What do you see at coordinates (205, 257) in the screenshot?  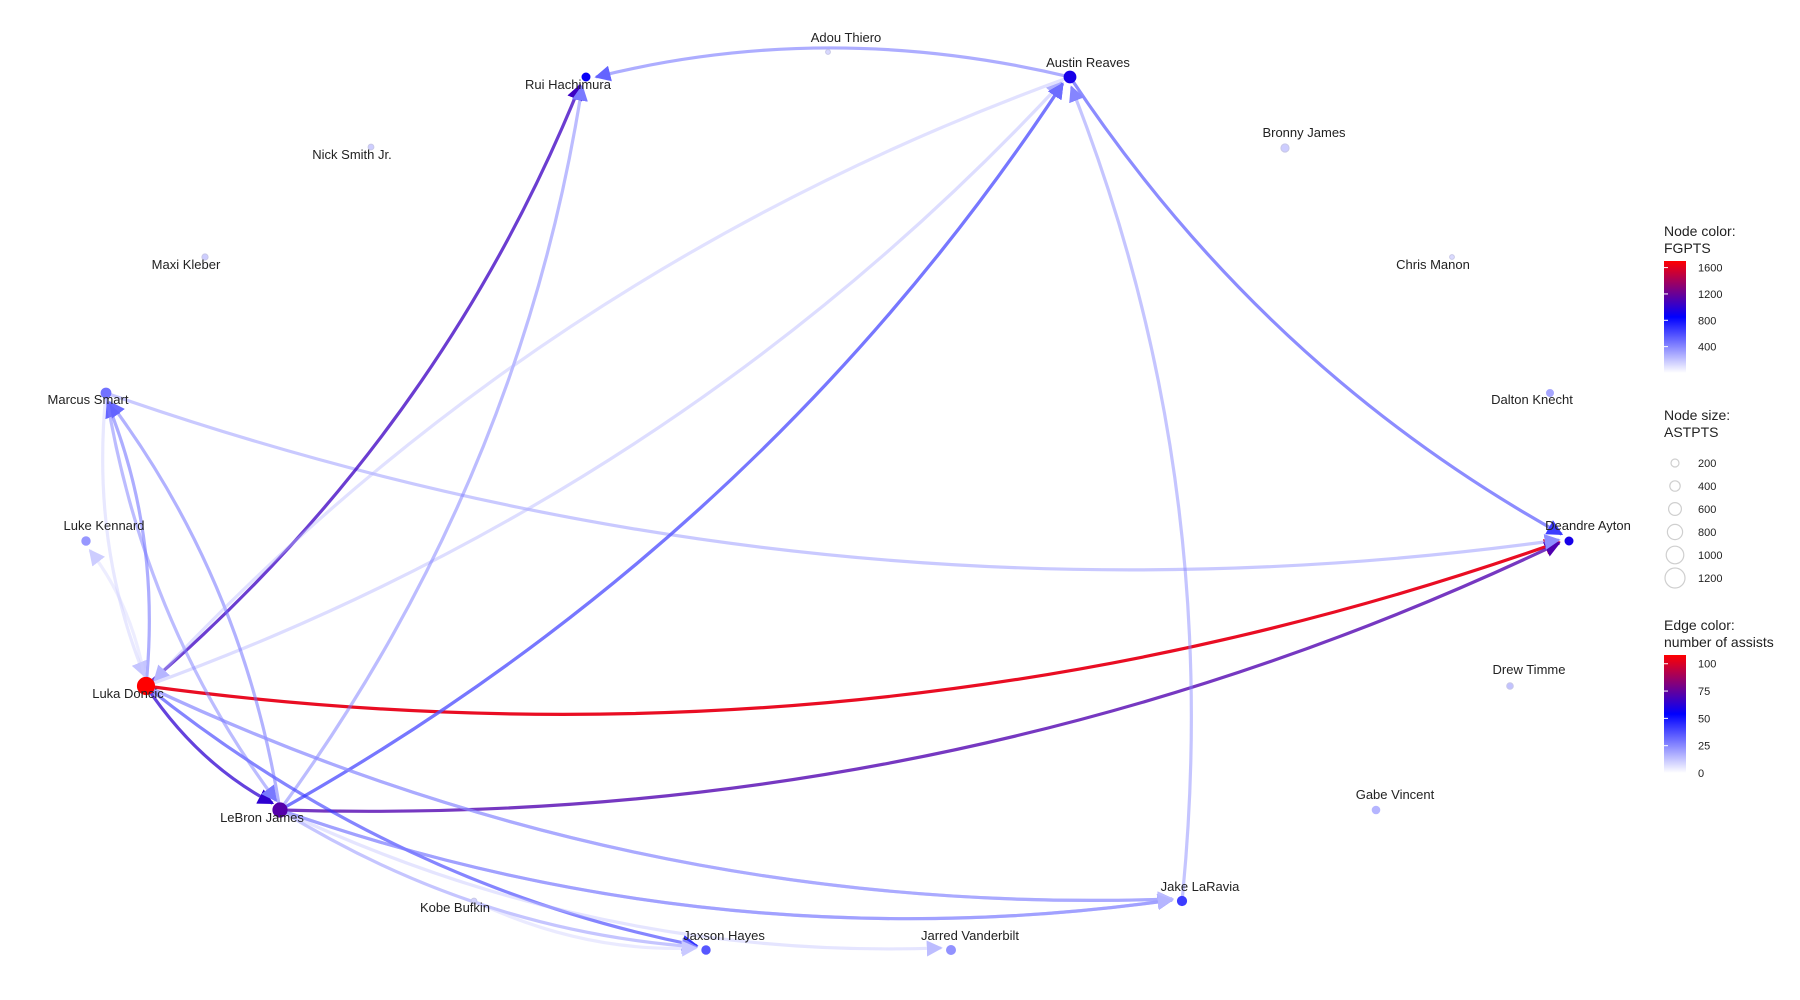 I see `node-maxi` at bounding box center [205, 257].